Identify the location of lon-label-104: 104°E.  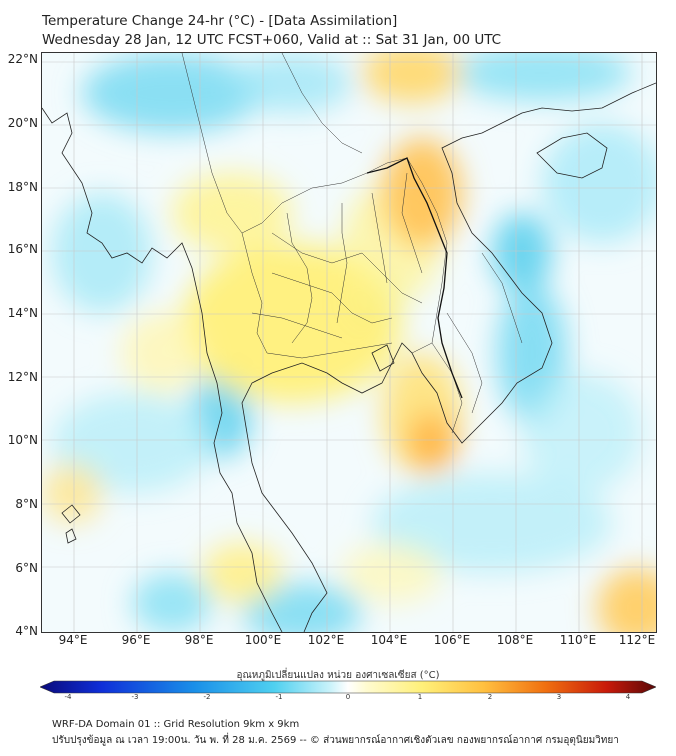
(389, 640).